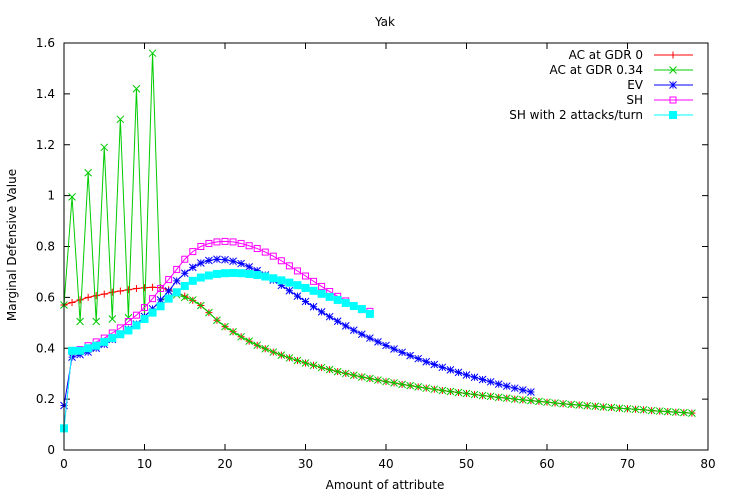  Describe the element at coordinates (45, 297) in the screenshot. I see `y-tick-label: 0.6` at that location.